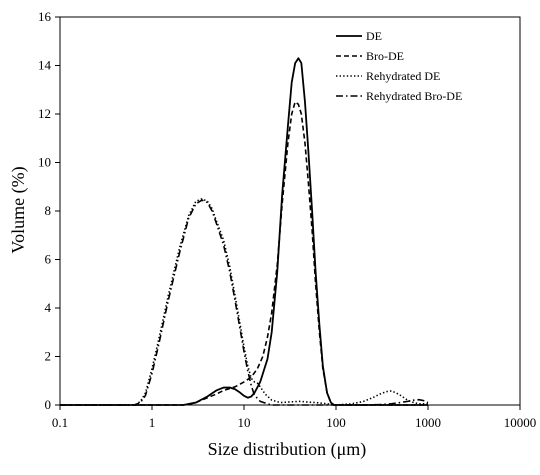  What do you see at coordinates (287, 449) in the screenshot?
I see `x-axis-title: Size distribution (μm)` at bounding box center [287, 449].